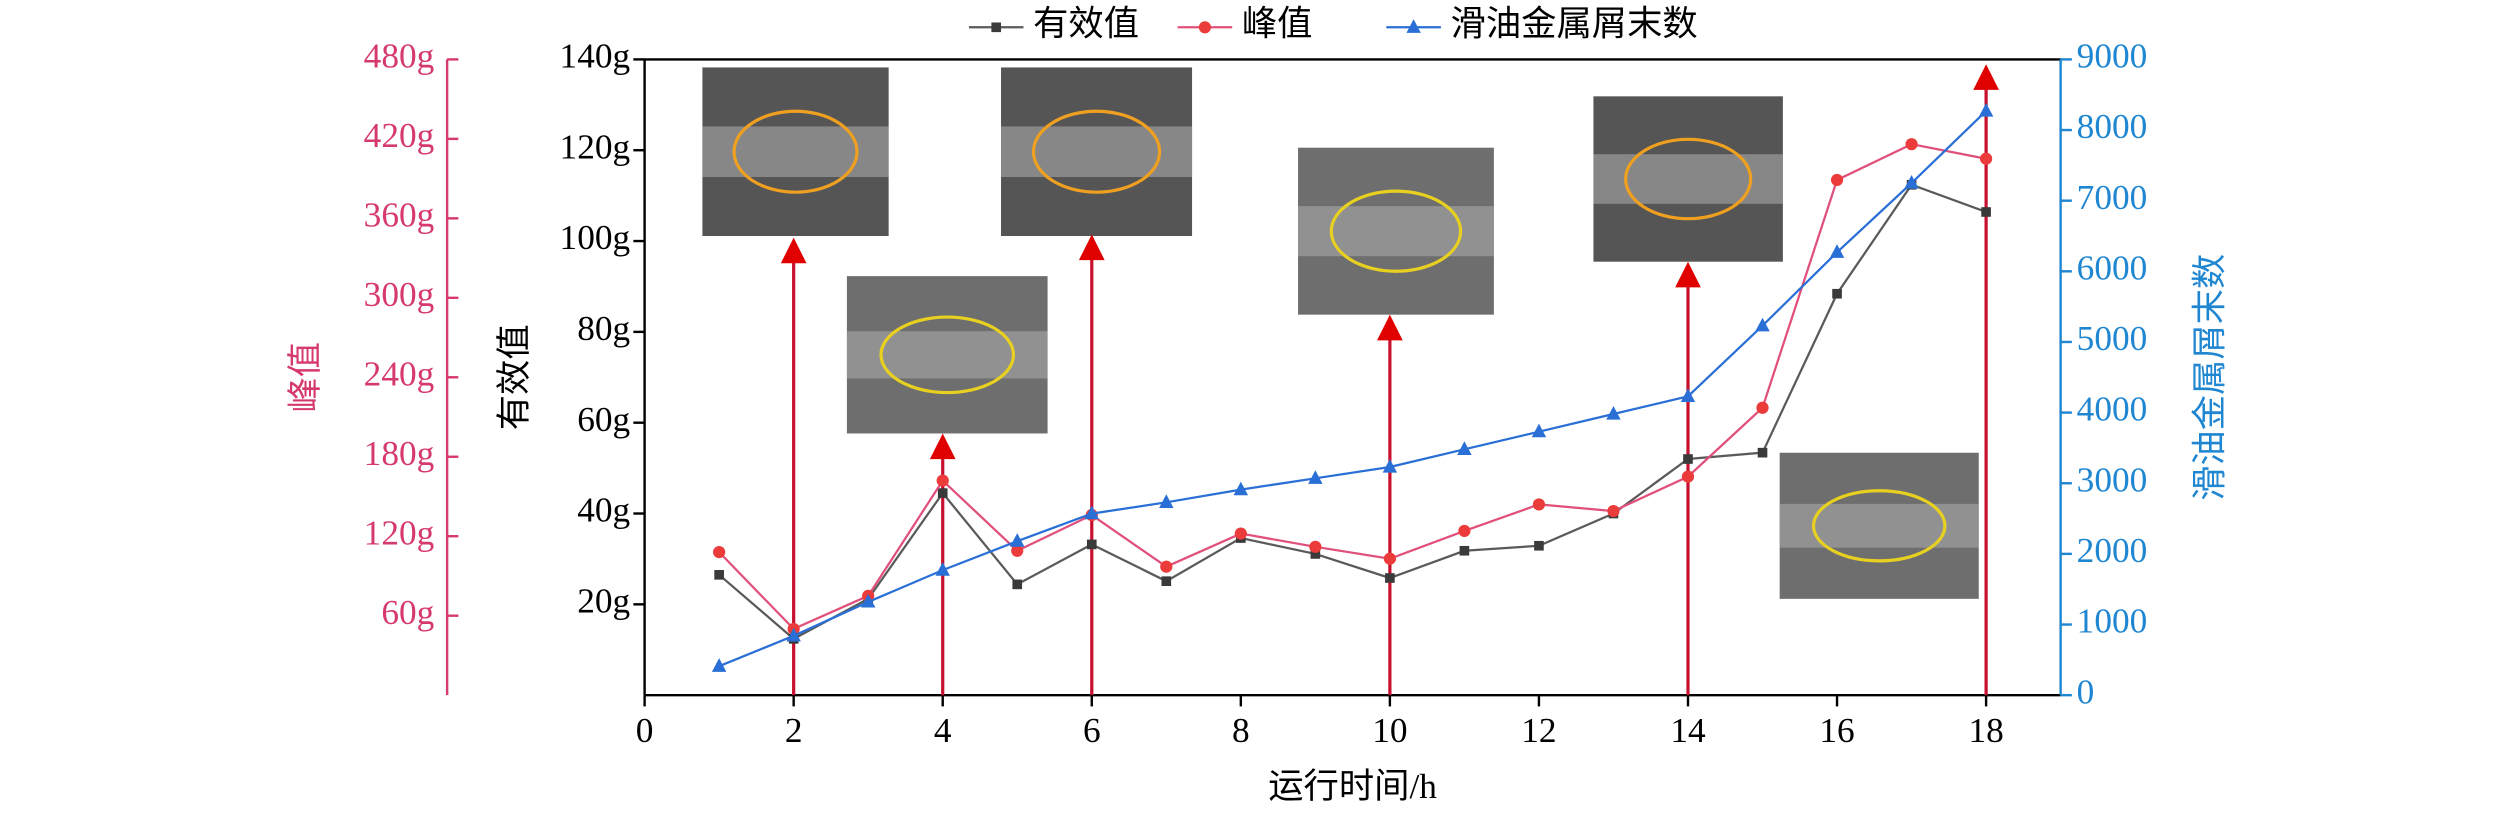  What do you see at coordinates (645, 730) in the screenshot?
I see `x-tick-label: 0` at bounding box center [645, 730].